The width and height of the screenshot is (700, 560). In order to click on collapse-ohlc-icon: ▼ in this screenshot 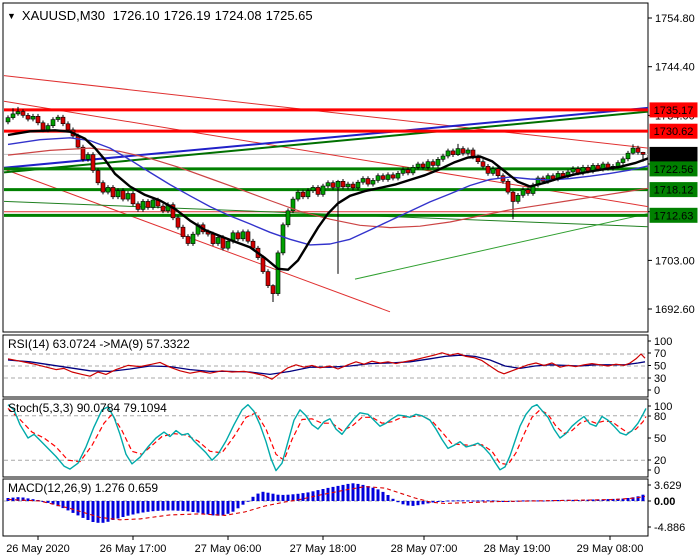, I will do `click(11, 16)`.